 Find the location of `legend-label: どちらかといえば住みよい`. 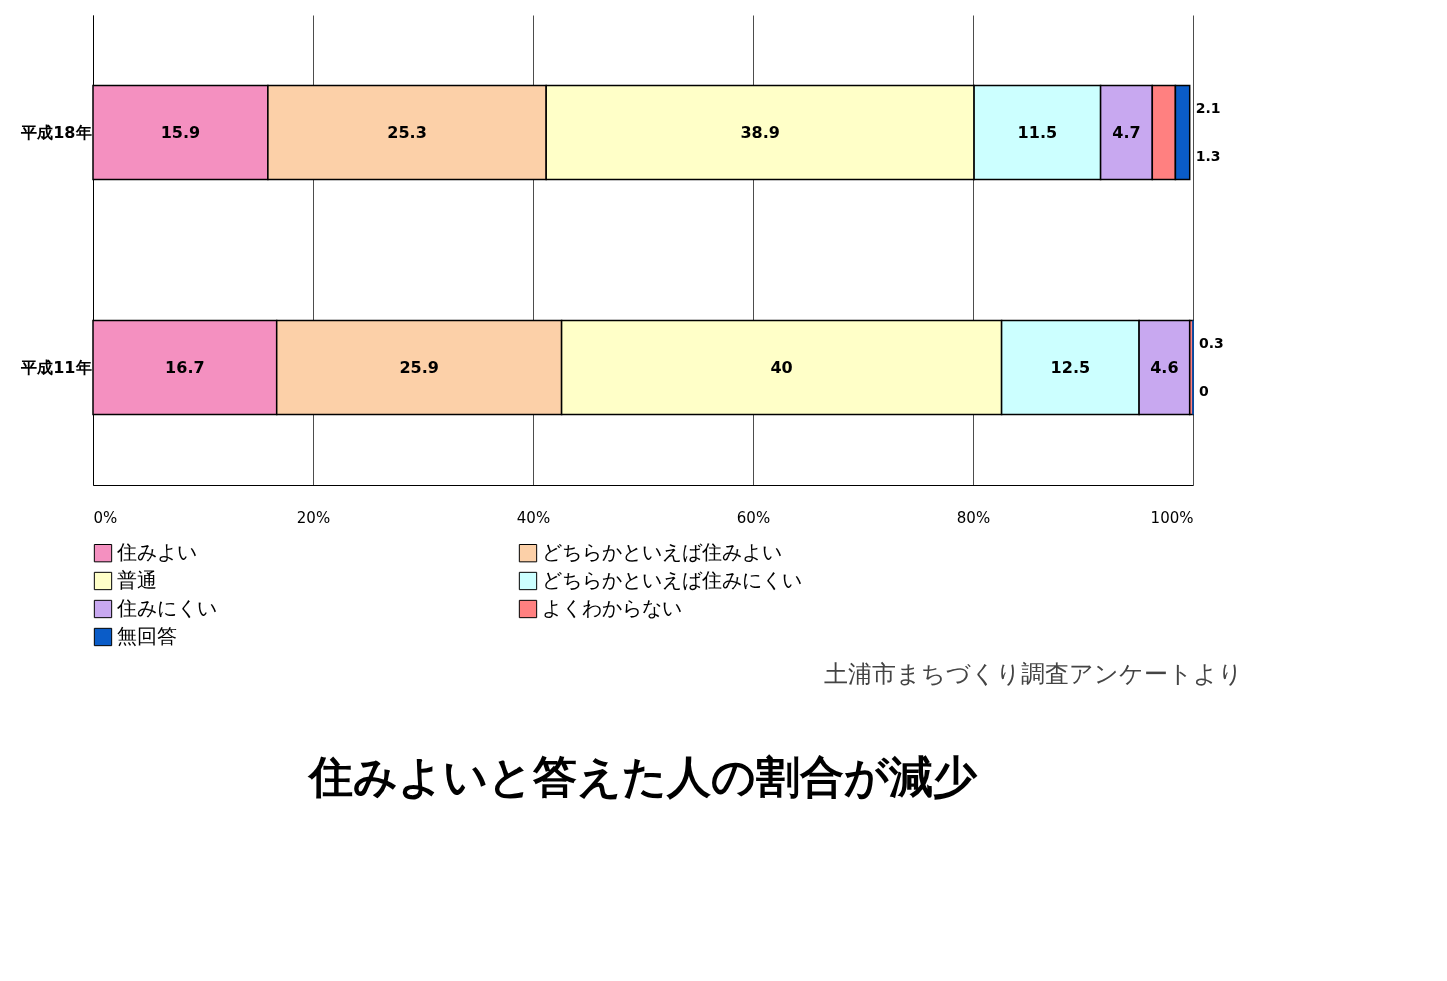

legend-label: どちらかといえば住みよい is located at coordinates (662, 552).